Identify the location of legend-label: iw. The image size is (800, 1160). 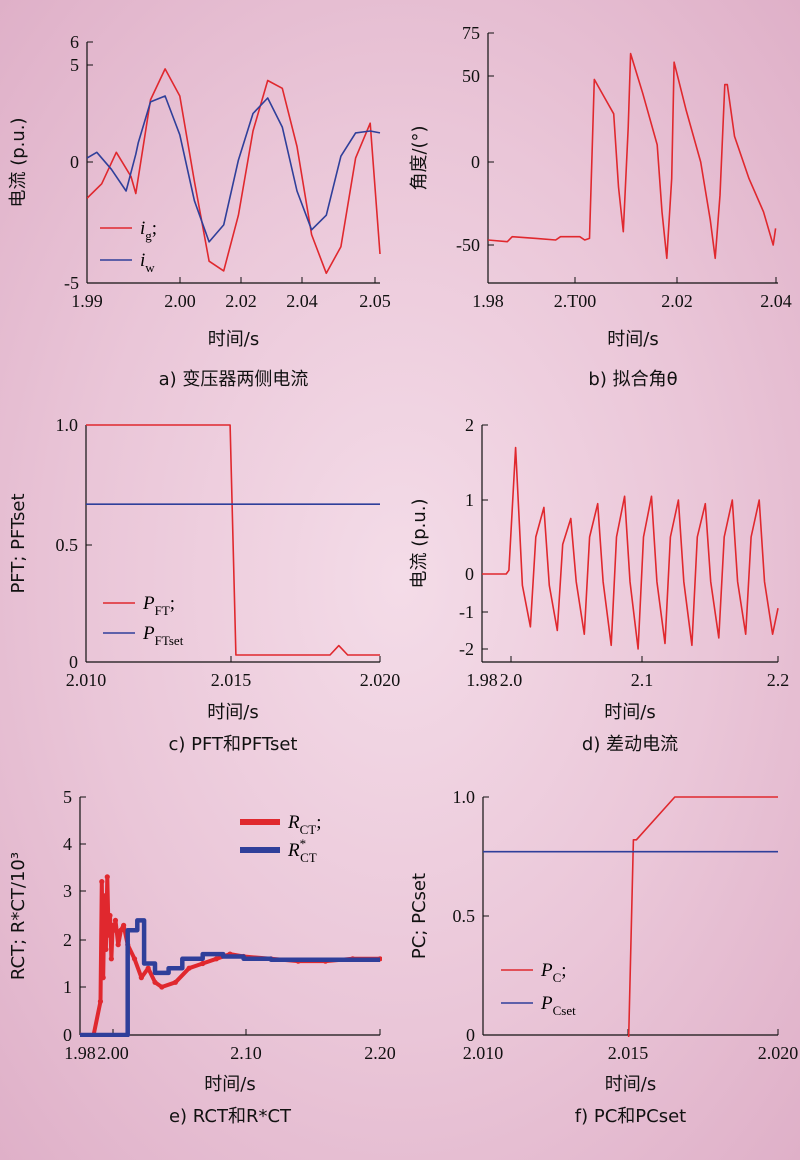
(147, 262).